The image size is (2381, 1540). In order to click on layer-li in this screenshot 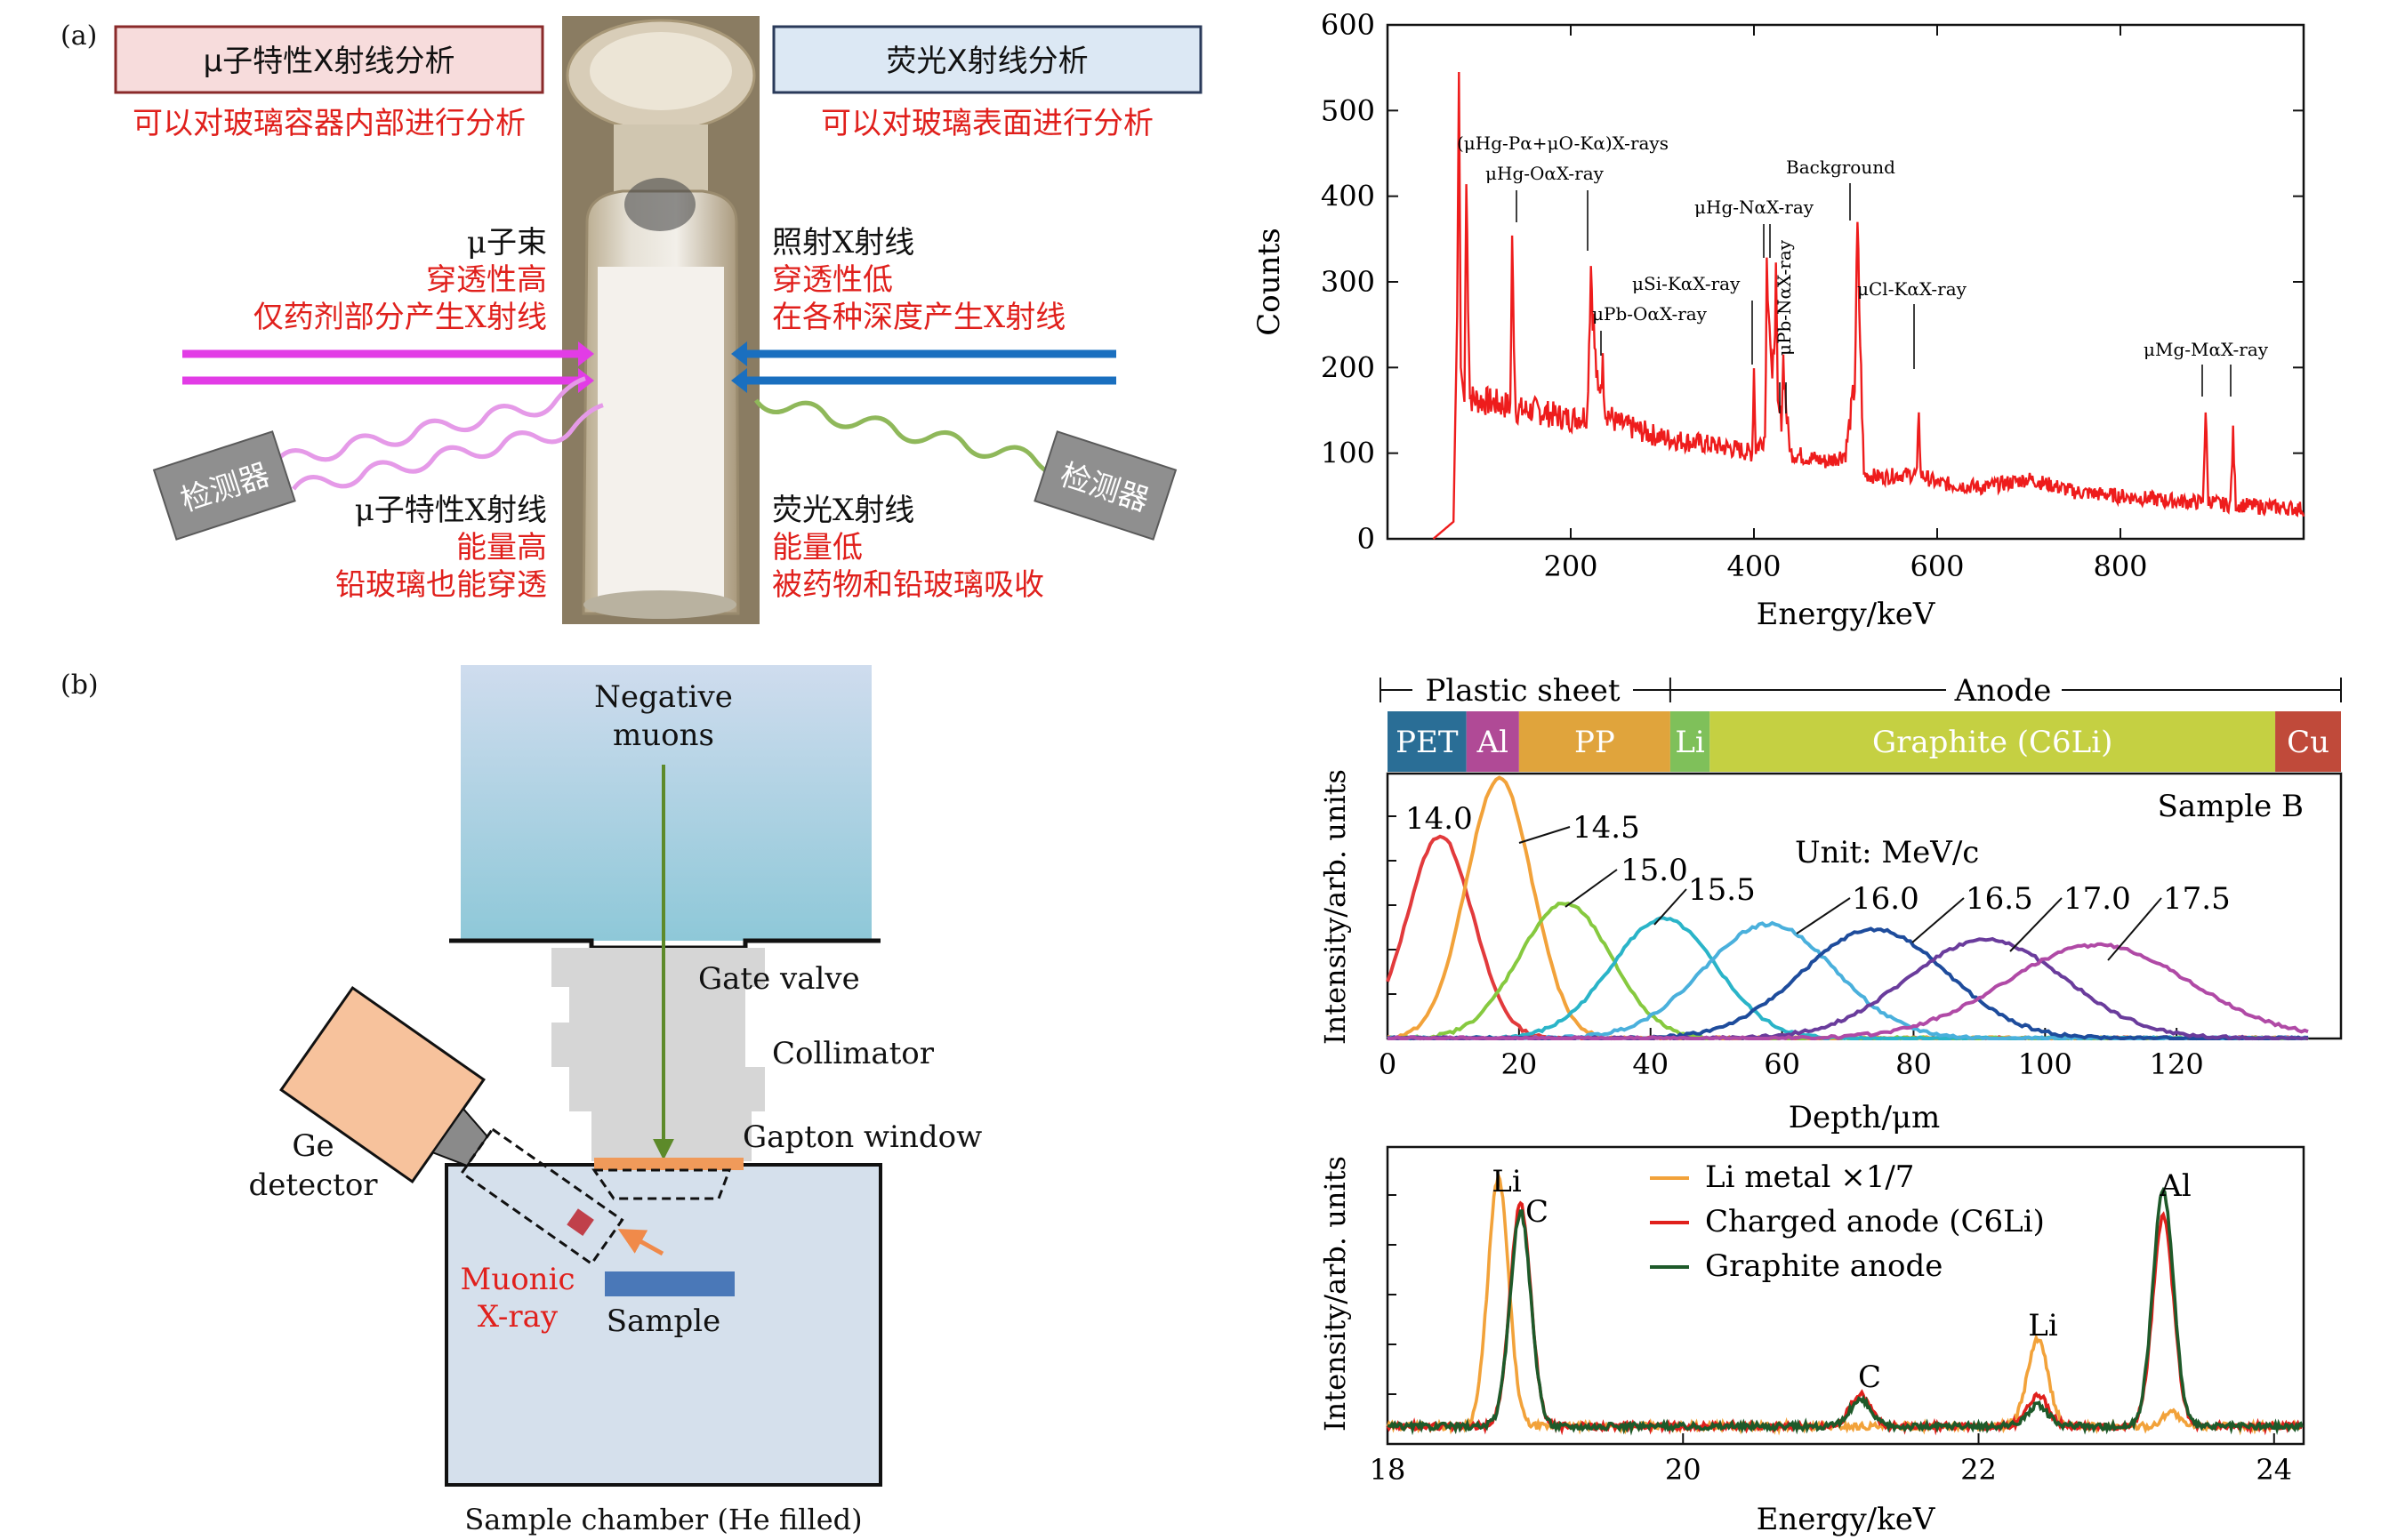, I will do `click(1689, 741)`.